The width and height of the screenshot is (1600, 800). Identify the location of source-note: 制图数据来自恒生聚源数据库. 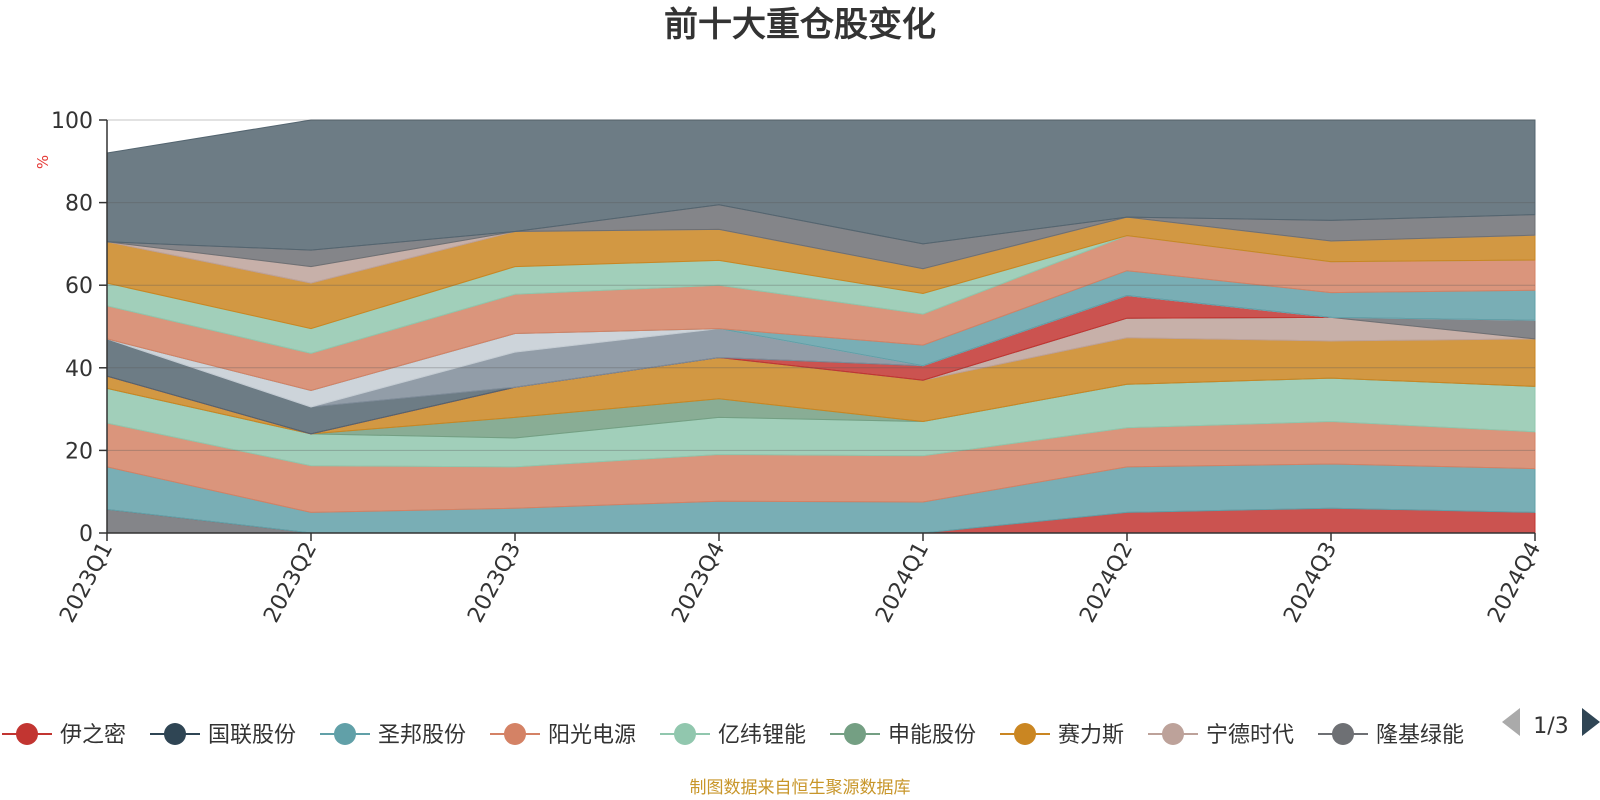
(800, 788).